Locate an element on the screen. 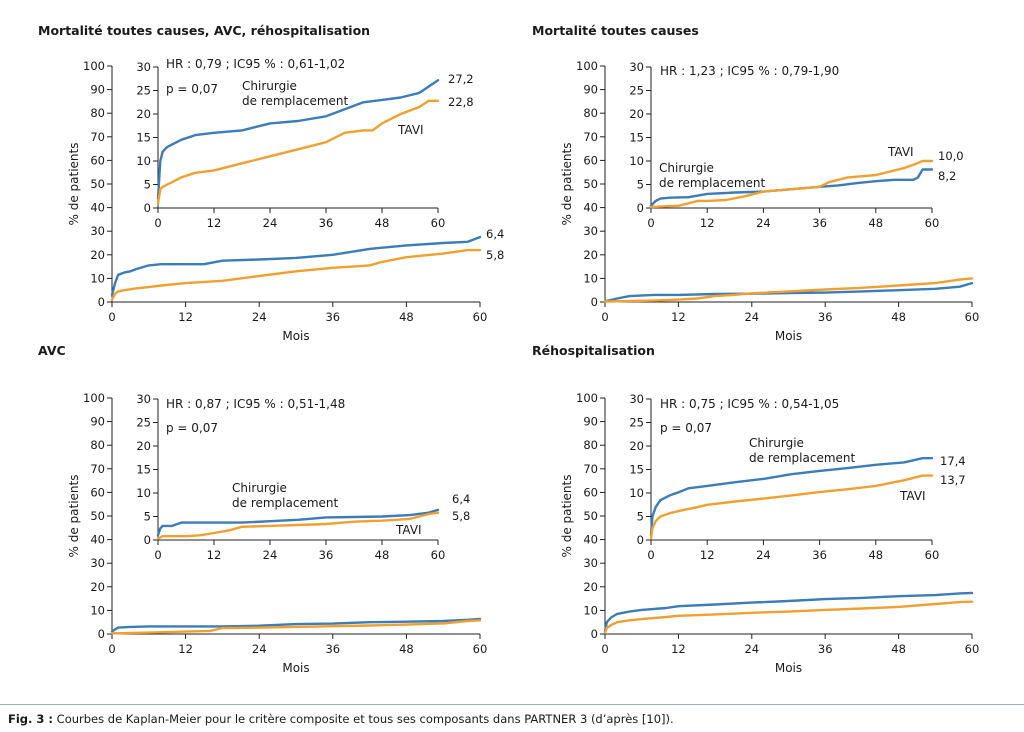 Image resolution: width=1024 pixels, height=732 pixels. main-y-tick-label: 70 is located at coordinates (590, 469).